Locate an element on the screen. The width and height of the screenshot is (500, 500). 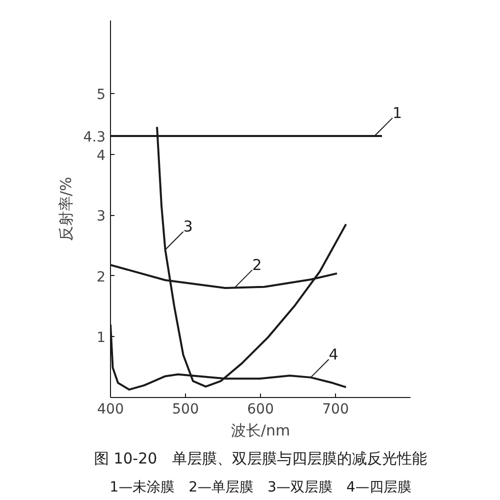
y-axis-title: 反射率/% is located at coordinates (66, 209).